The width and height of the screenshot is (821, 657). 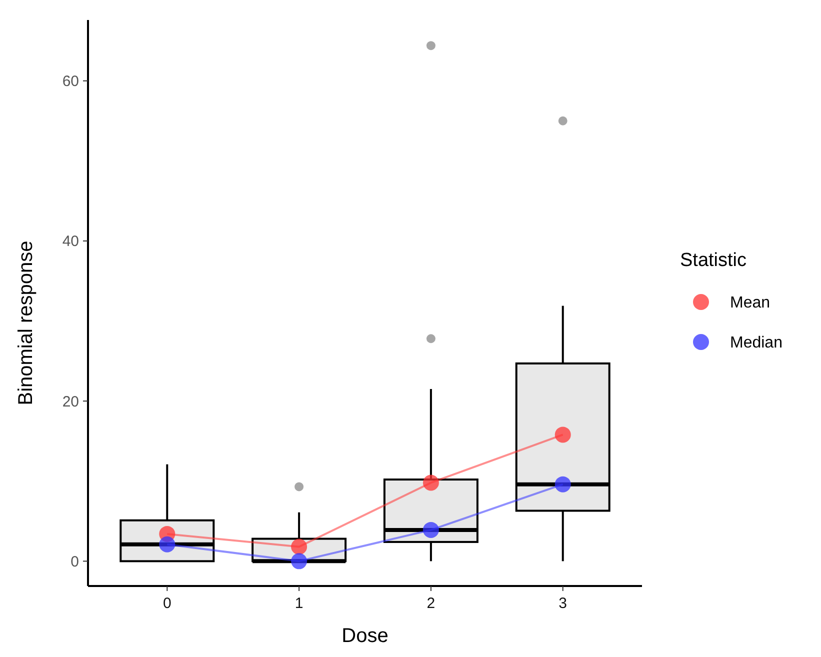 I want to click on y-axis-title: Binomial response, so click(x=26, y=323).